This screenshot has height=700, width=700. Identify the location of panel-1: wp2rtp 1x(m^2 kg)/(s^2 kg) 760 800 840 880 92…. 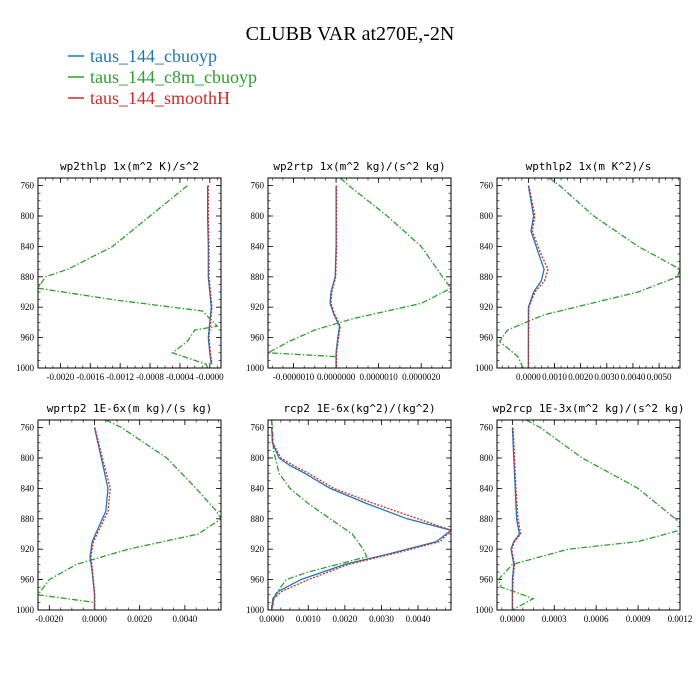
(349, 271).